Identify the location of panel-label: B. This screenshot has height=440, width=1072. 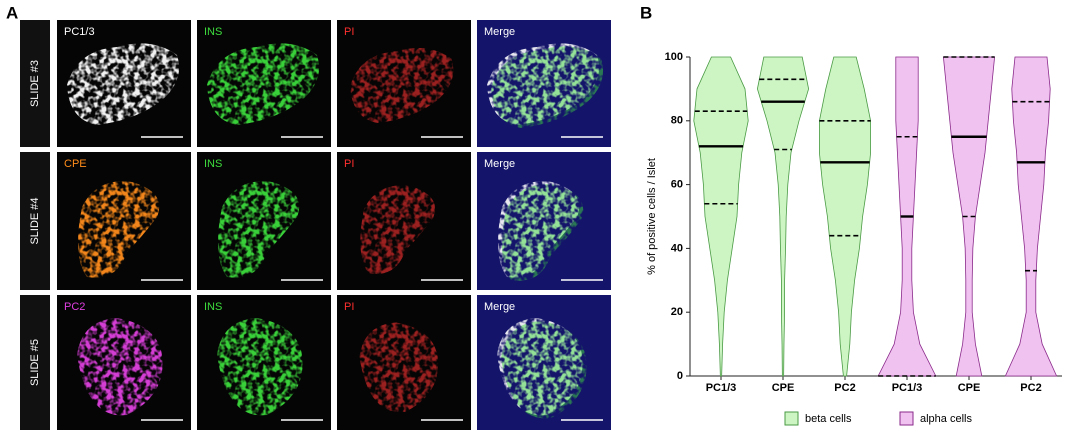
(646, 12).